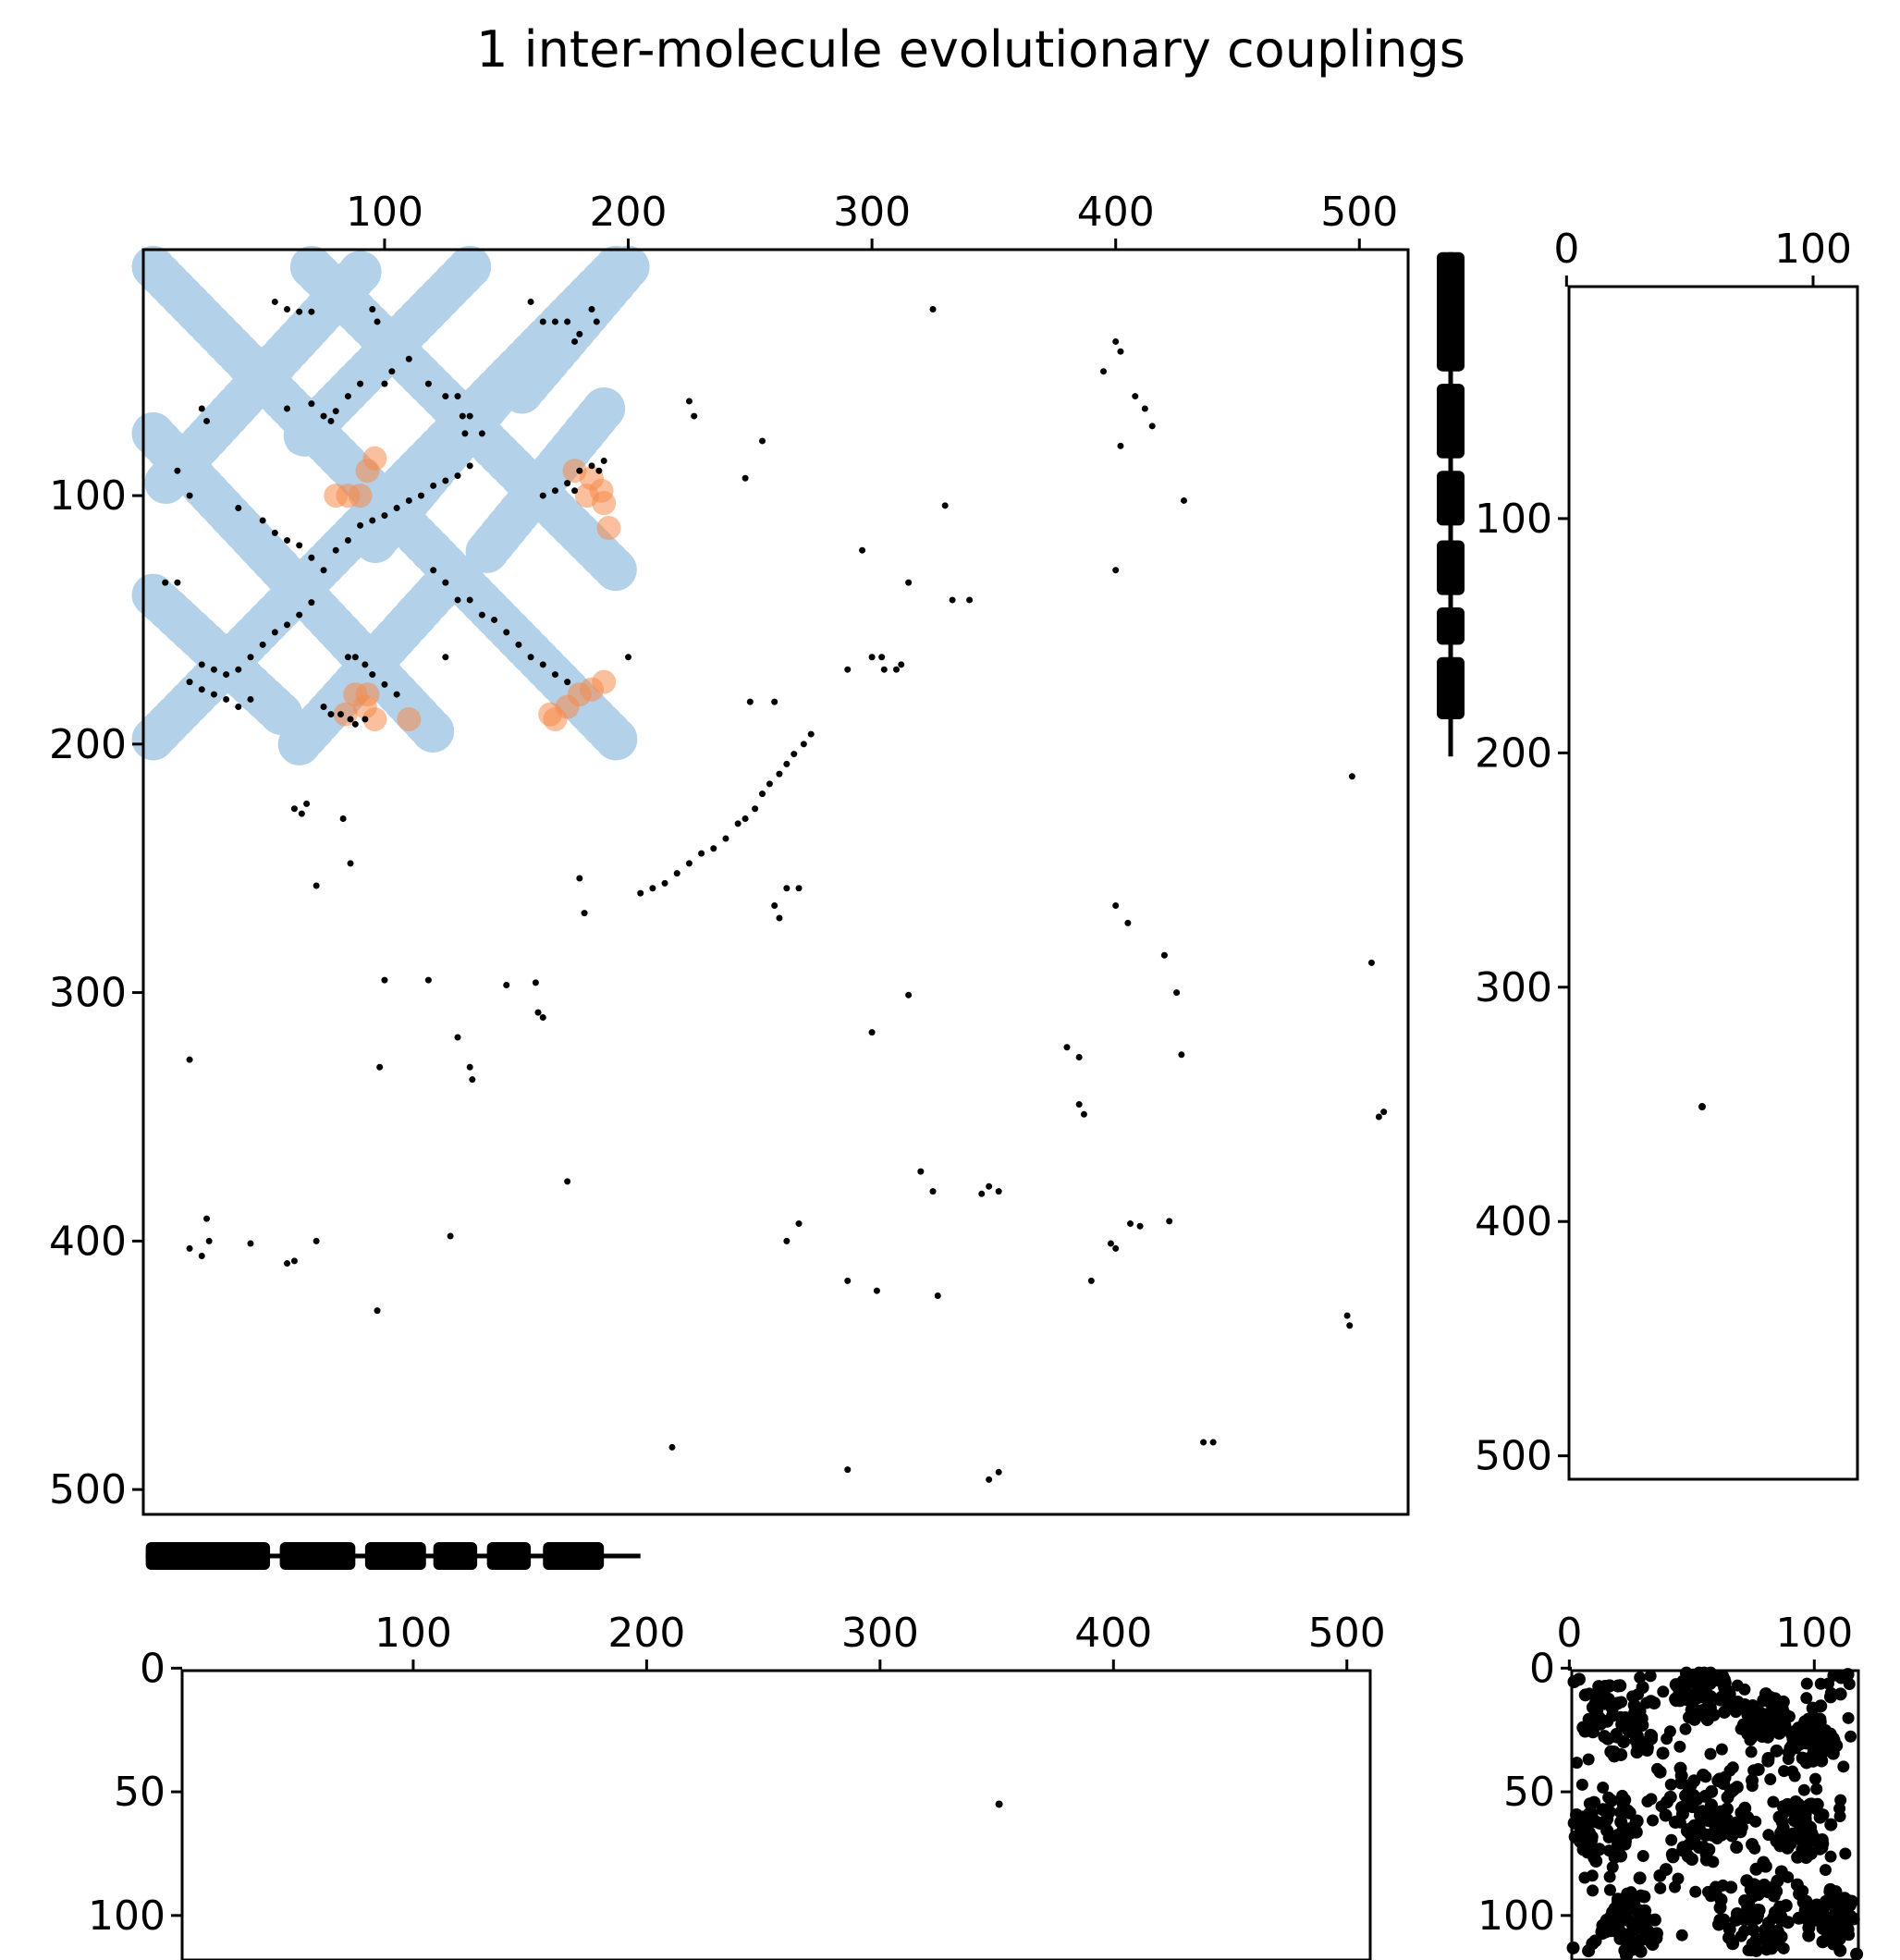  I want to click on right-axis-ticks: 0 100 100 200 300 400 500, so click(1663, 853).